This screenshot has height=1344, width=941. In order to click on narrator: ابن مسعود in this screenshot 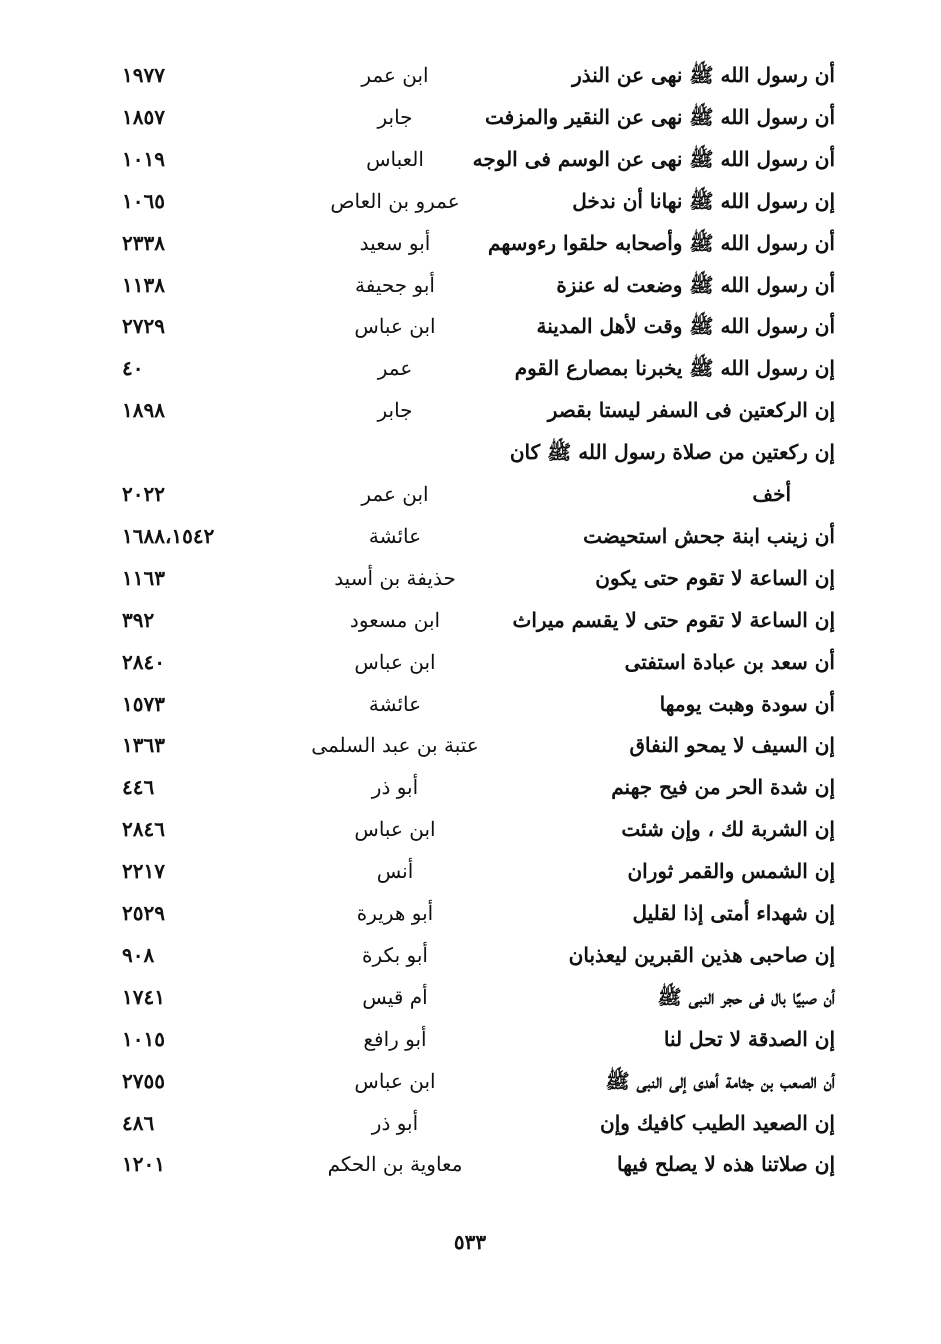, I will do `click(395, 619)`.